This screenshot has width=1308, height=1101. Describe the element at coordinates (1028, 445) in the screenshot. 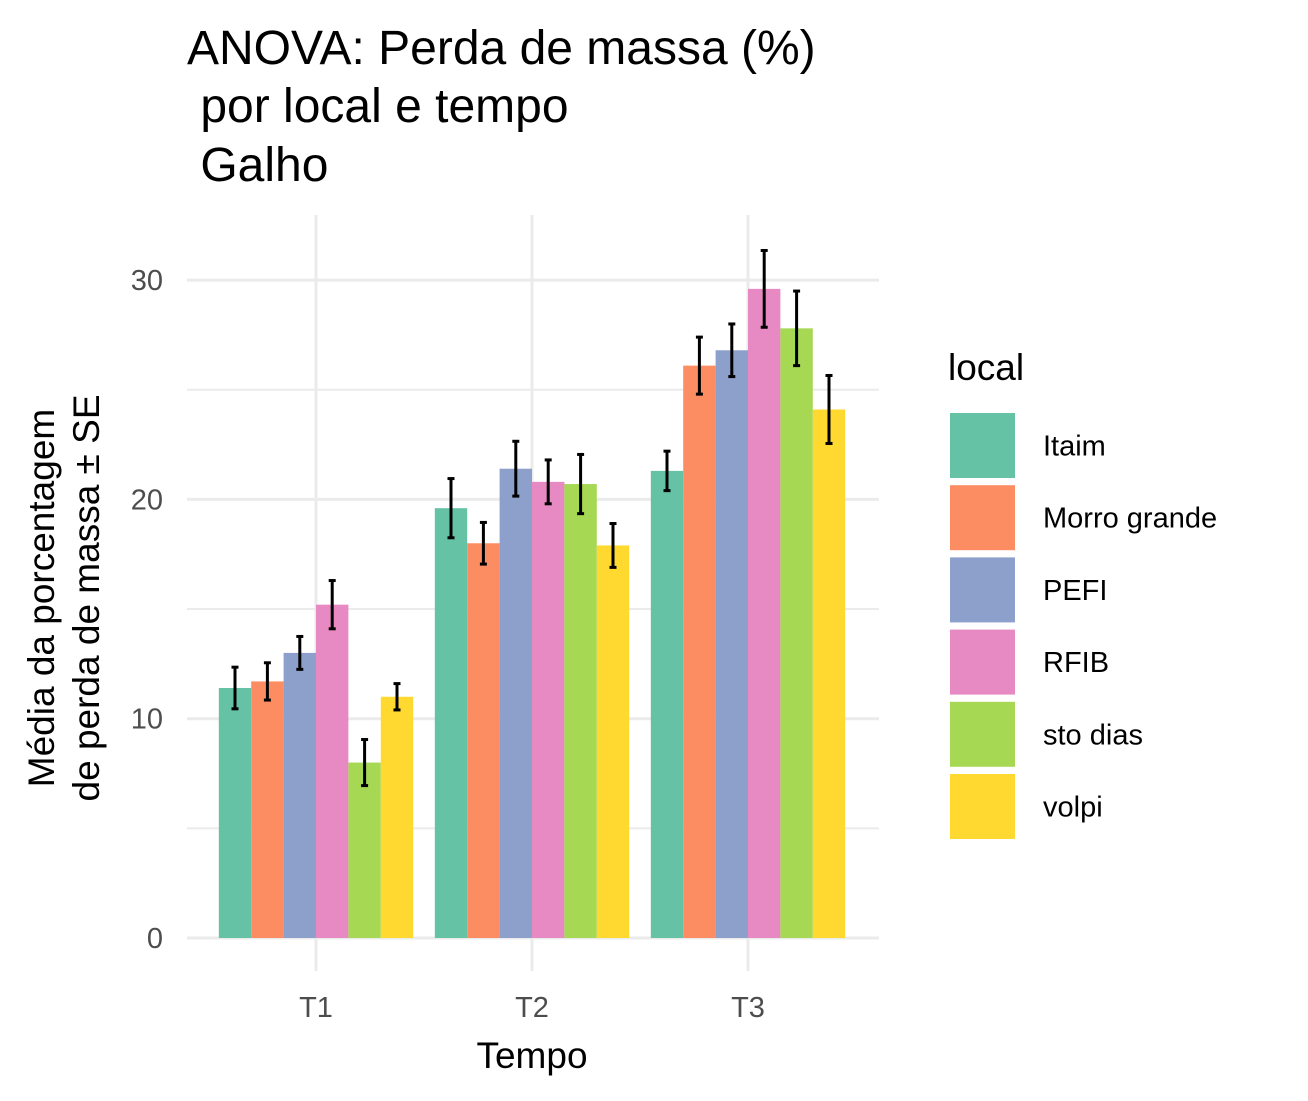

I see `legend-item: Itaim` at that location.